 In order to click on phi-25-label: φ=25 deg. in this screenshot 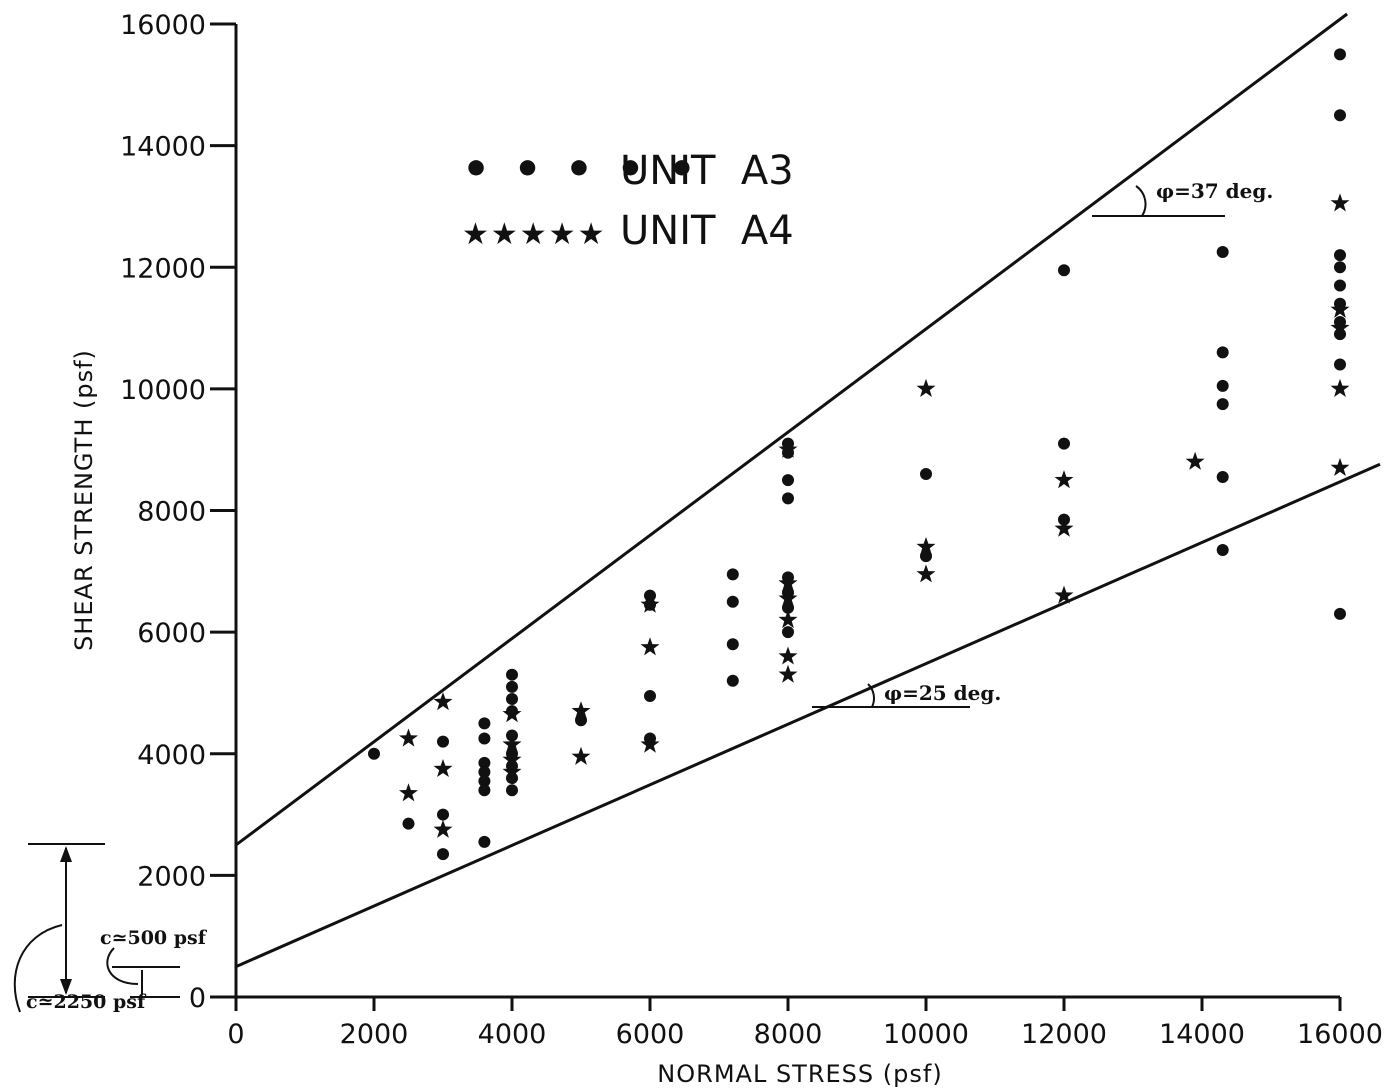, I will do `click(942, 693)`.